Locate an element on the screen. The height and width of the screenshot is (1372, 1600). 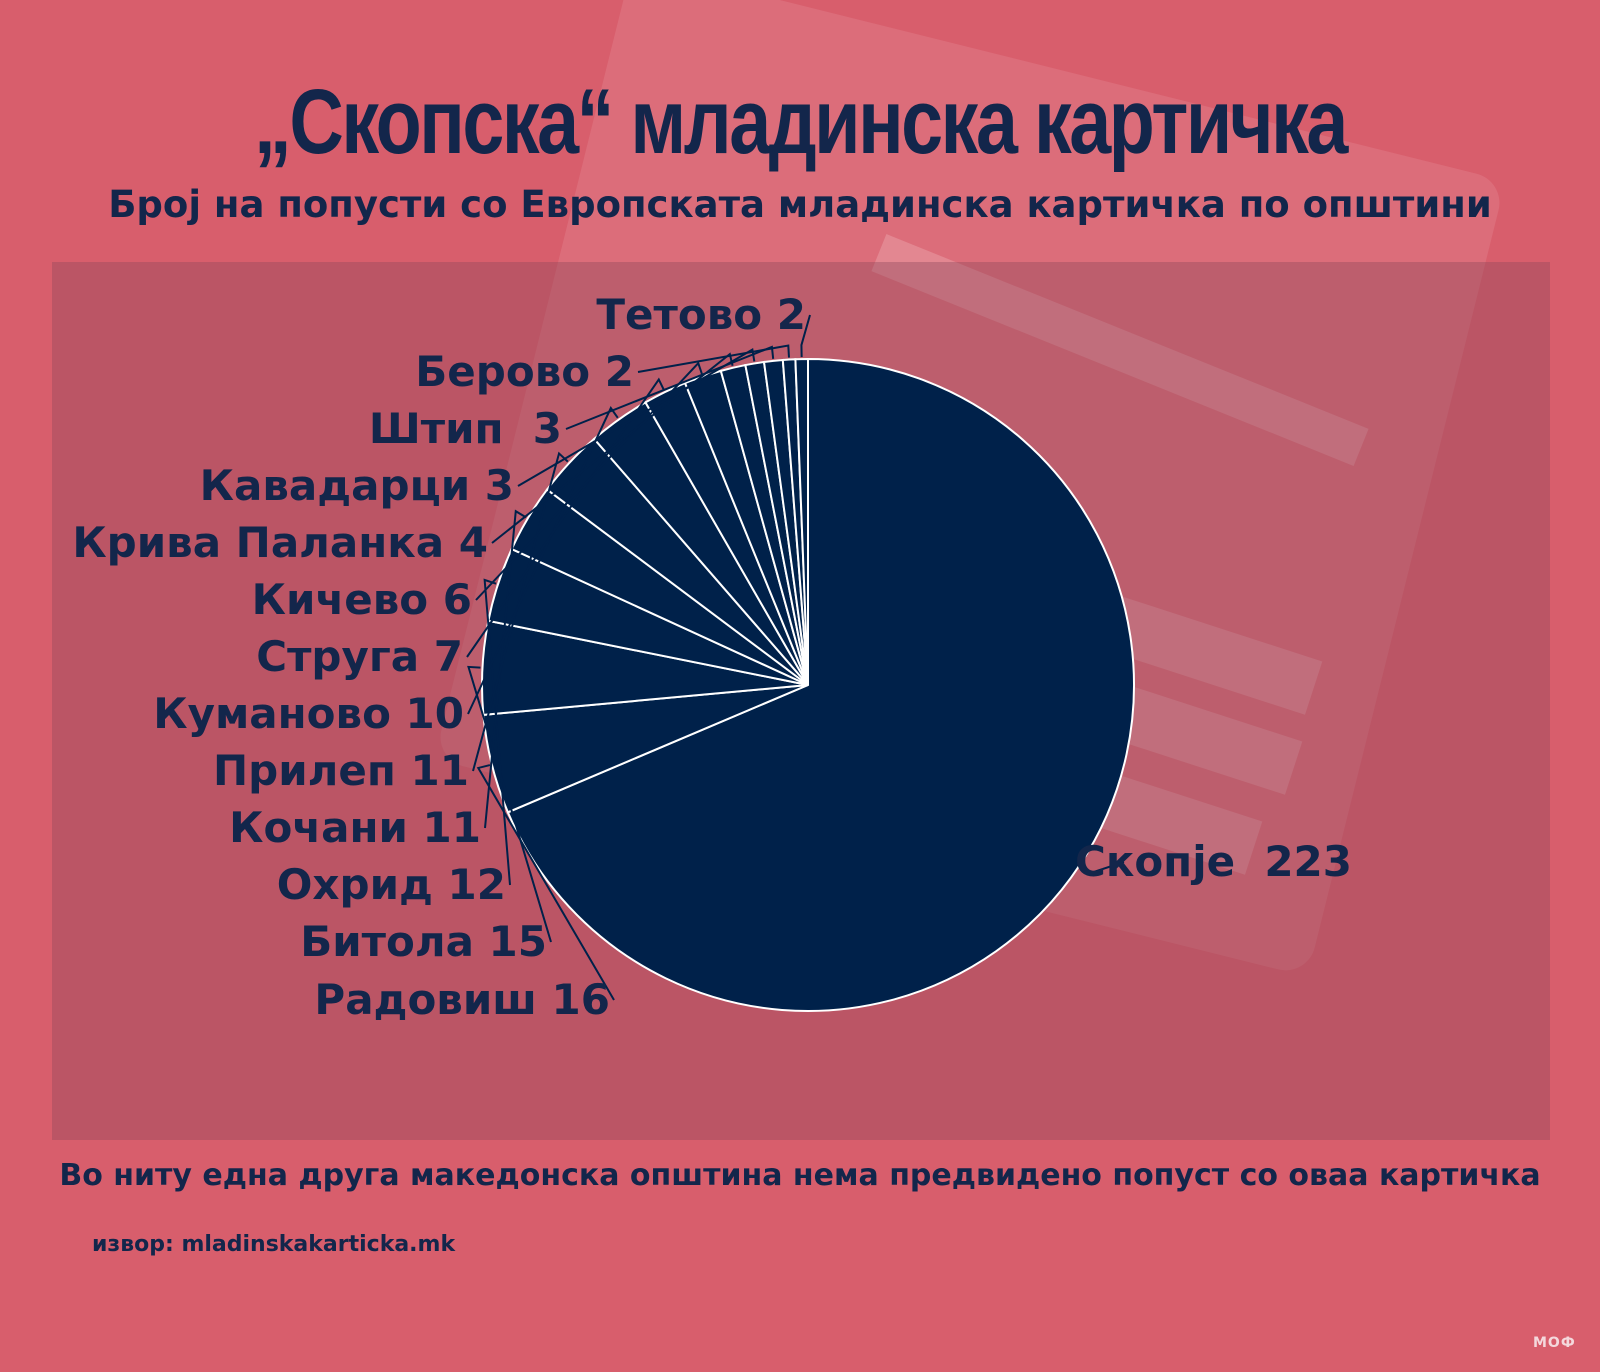
slice-label: Кочани 11 is located at coordinates (355, 827).